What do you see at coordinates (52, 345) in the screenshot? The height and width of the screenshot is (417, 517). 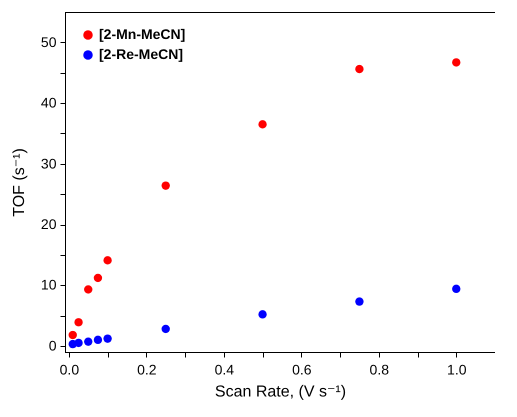 I see `y-tick-label: 0` at bounding box center [52, 345].